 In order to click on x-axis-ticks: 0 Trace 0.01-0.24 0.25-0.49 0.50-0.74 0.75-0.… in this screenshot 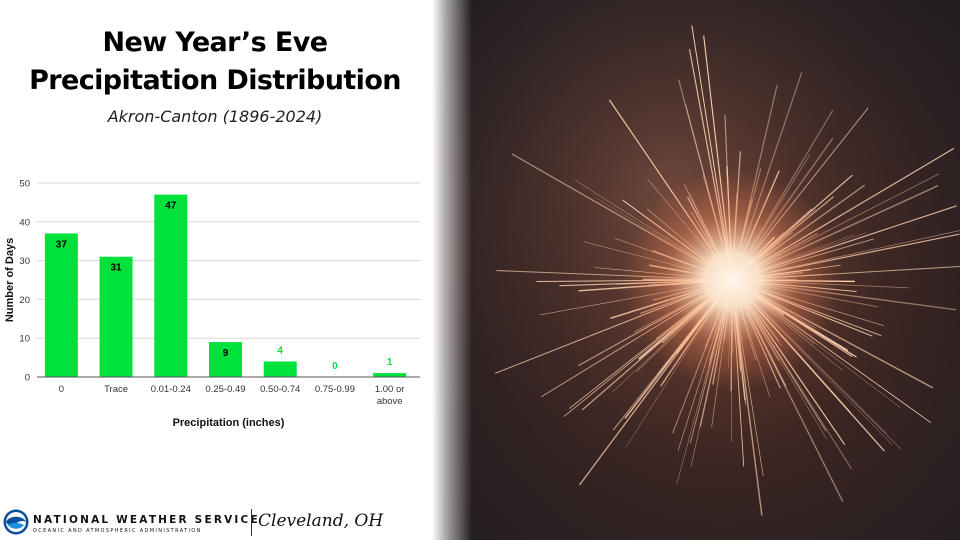, I will do `click(232, 395)`.